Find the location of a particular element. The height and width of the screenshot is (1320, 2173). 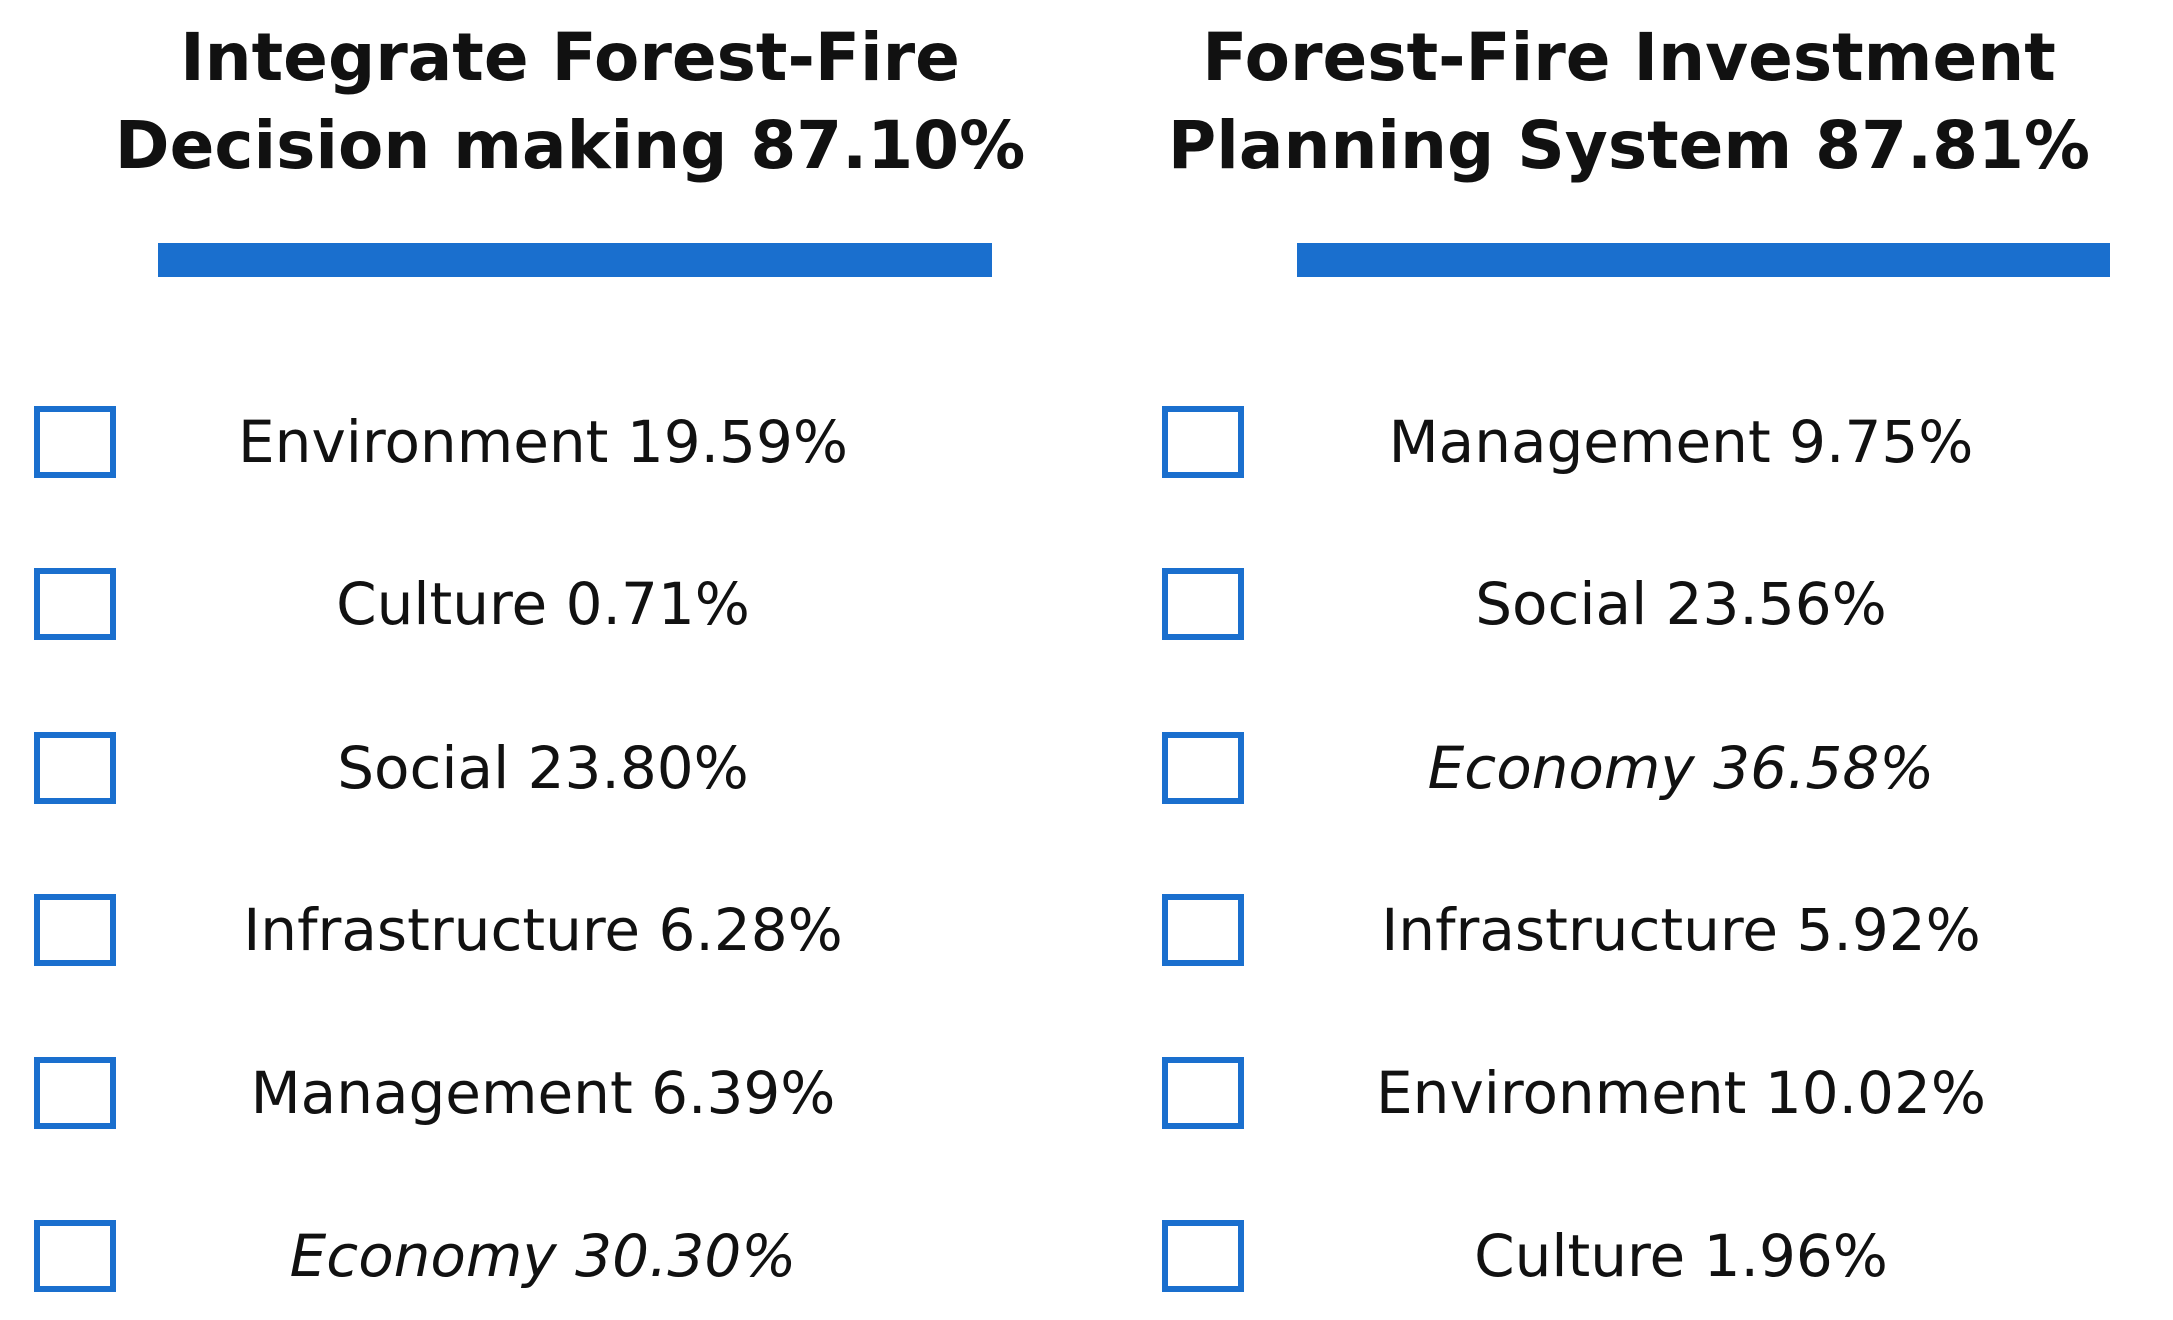

panel-title-line-1: Integrate Forest-Fire is located at coordinates (570, 57).